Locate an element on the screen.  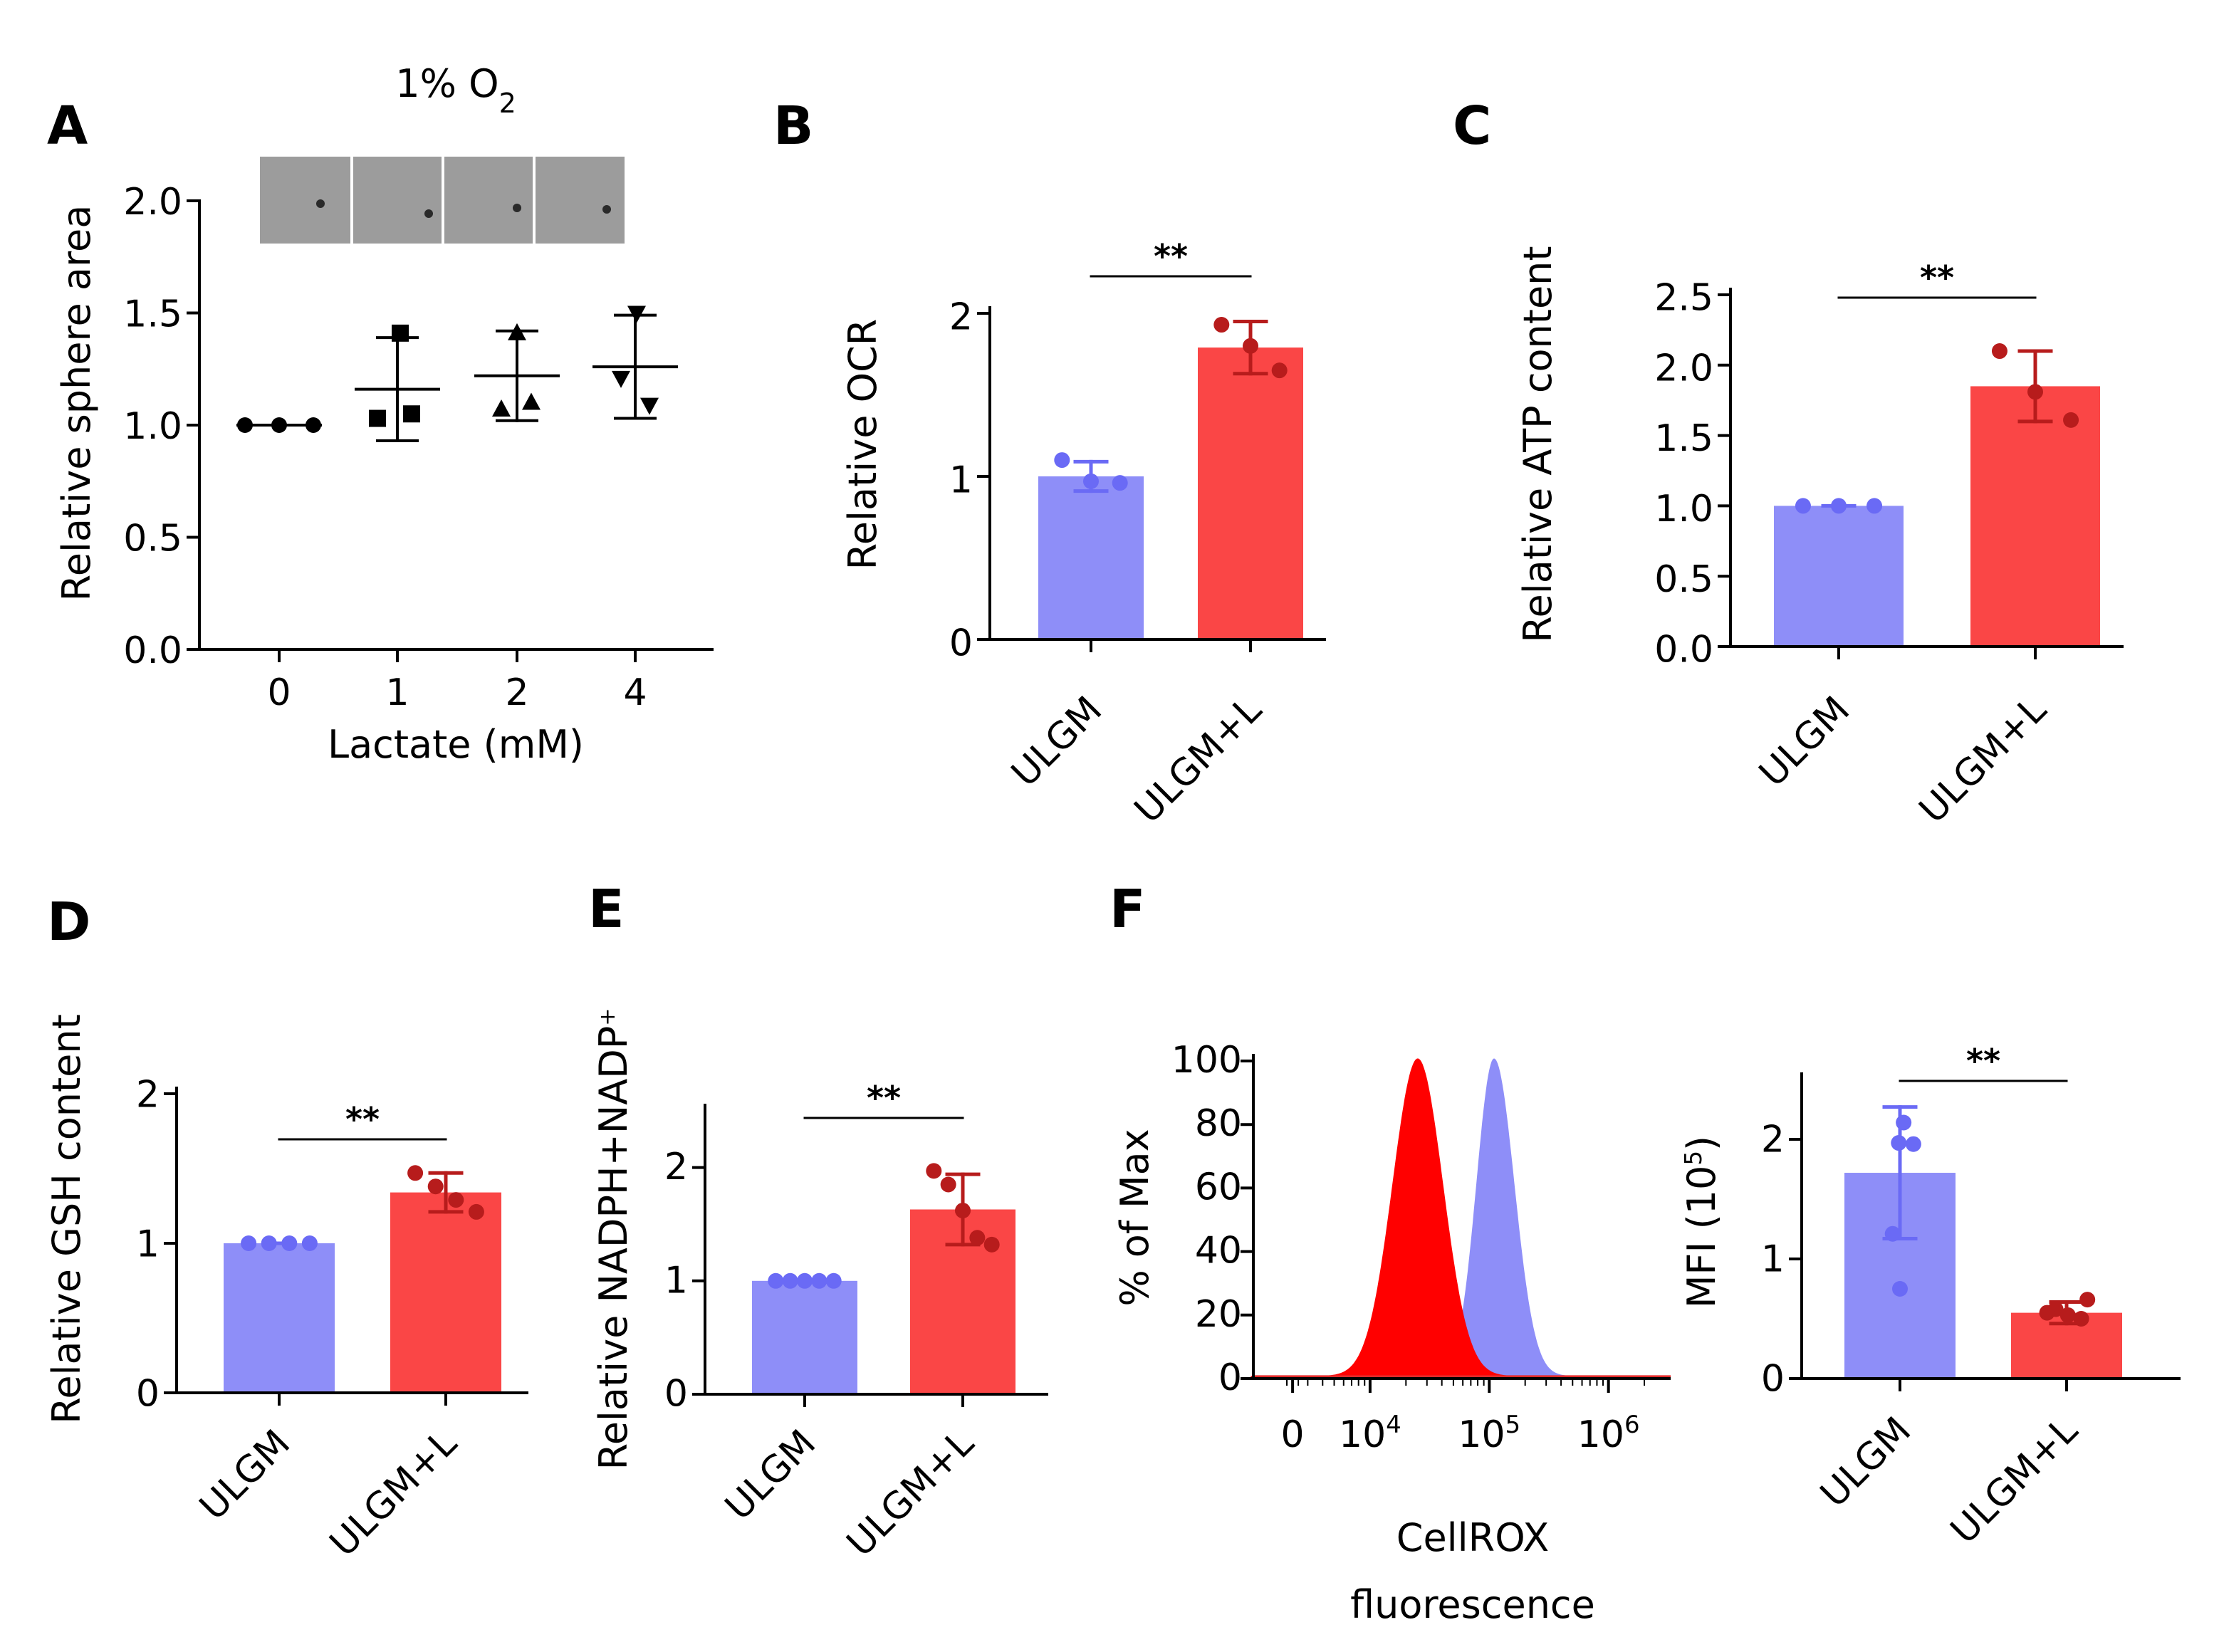
y-axis-label: Relative OCR is located at coordinates (862, 444).